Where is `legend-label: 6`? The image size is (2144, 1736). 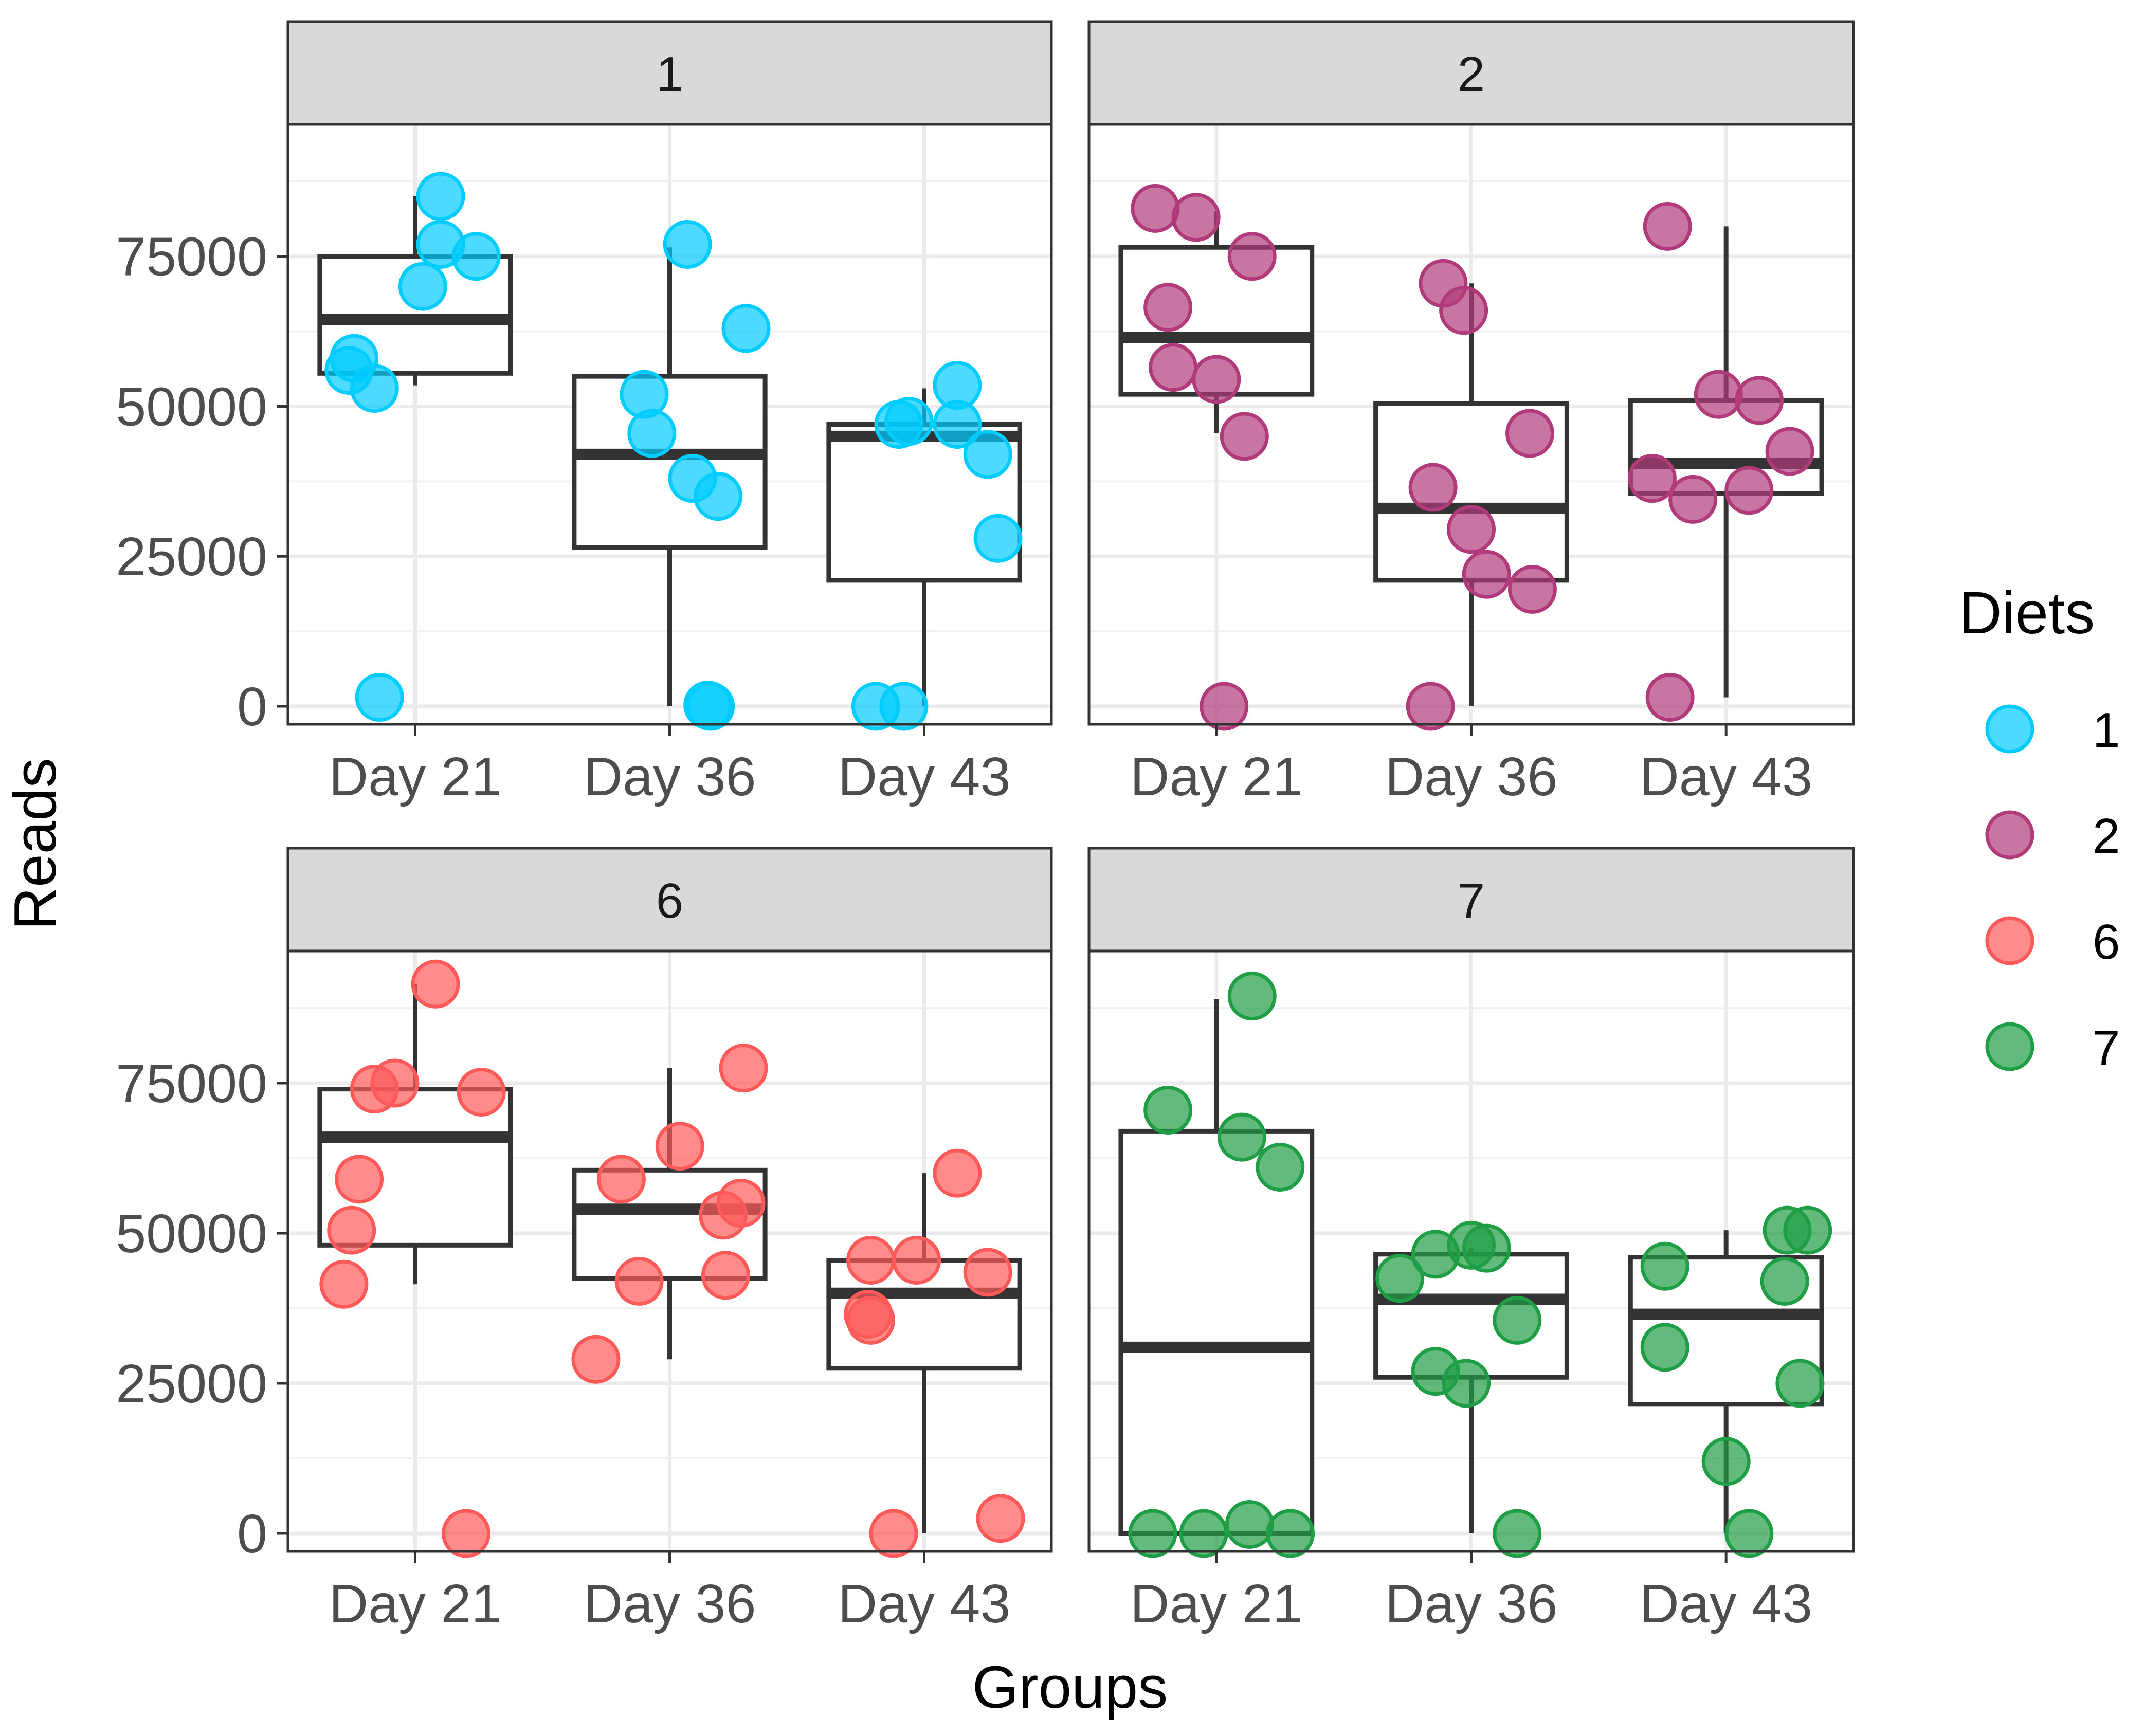 legend-label: 6 is located at coordinates (2106, 942).